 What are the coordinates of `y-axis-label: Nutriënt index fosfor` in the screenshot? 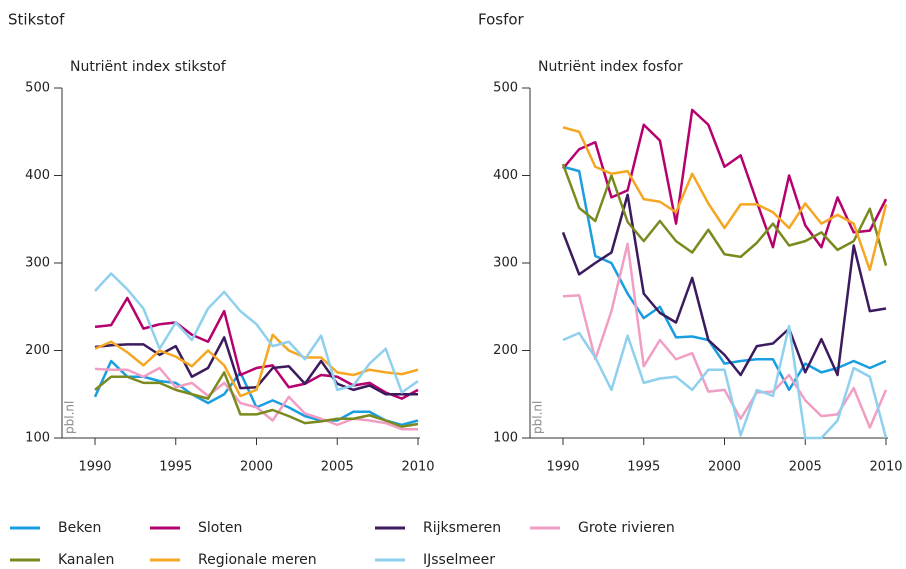 It's located at (610, 67).